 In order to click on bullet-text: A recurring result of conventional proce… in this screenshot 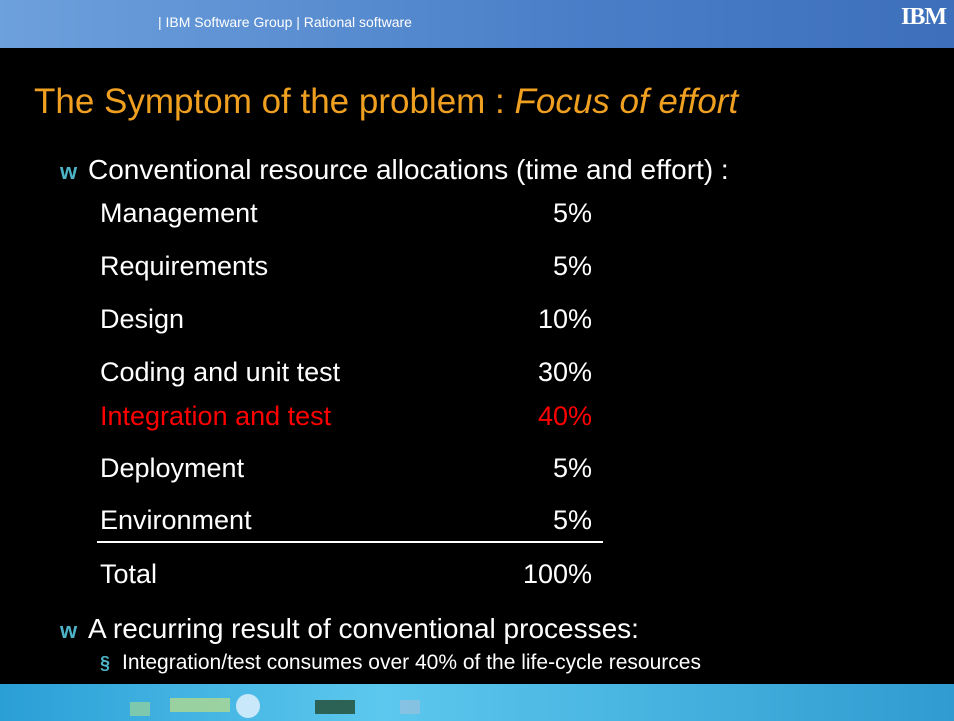, I will do `click(363, 628)`.